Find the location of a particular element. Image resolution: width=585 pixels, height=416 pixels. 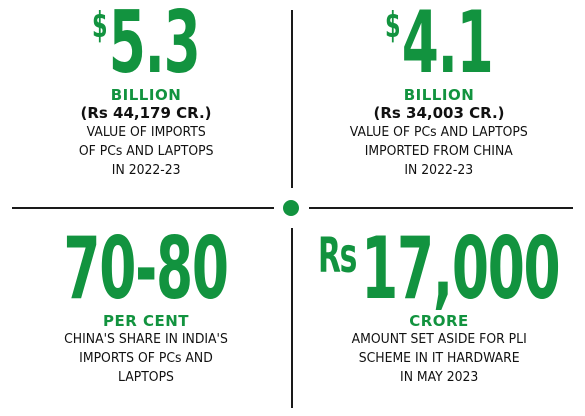

stat-rupee-equivalent: (Rs 34,003 CR.) is located at coordinates (439, 113).